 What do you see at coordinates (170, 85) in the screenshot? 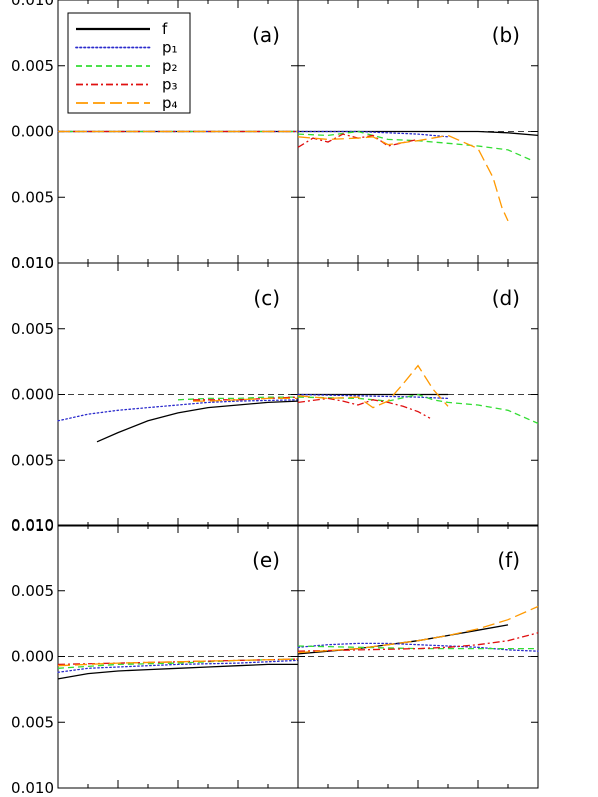
I see `legend-label-p3: p₃` at bounding box center [170, 85].